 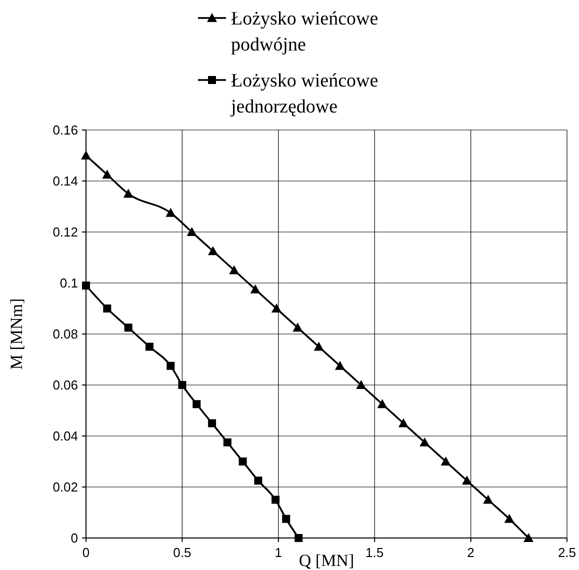 What do you see at coordinates (65, 130) in the screenshot?
I see `y-tick-label: 0.16` at bounding box center [65, 130].